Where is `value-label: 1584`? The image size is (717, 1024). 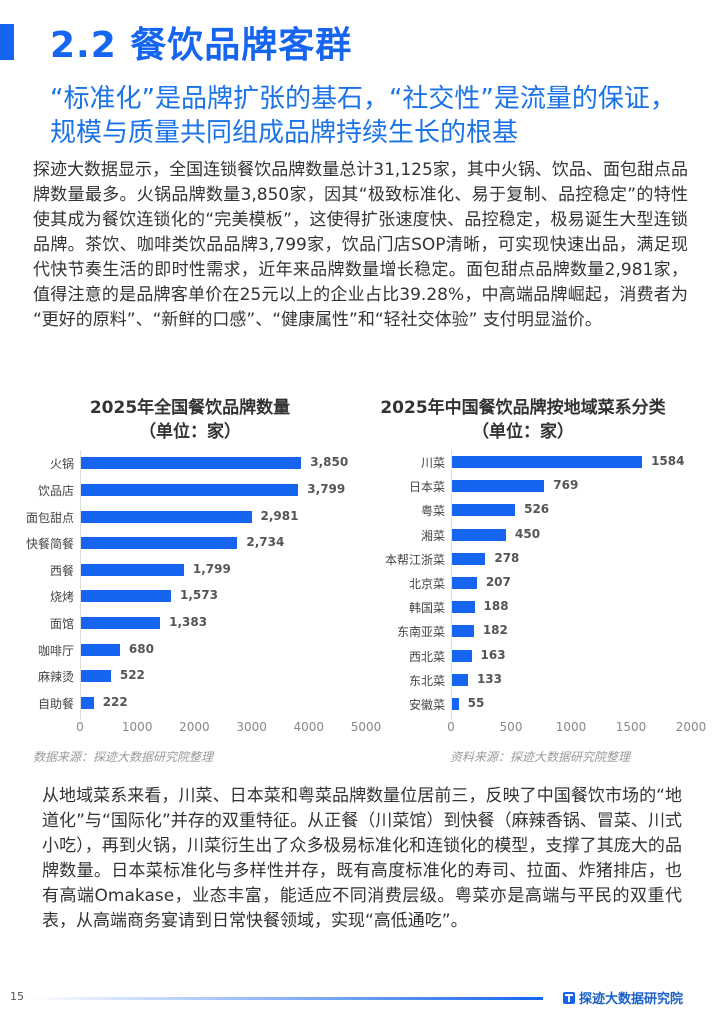
value-label: 1584 is located at coordinates (668, 461).